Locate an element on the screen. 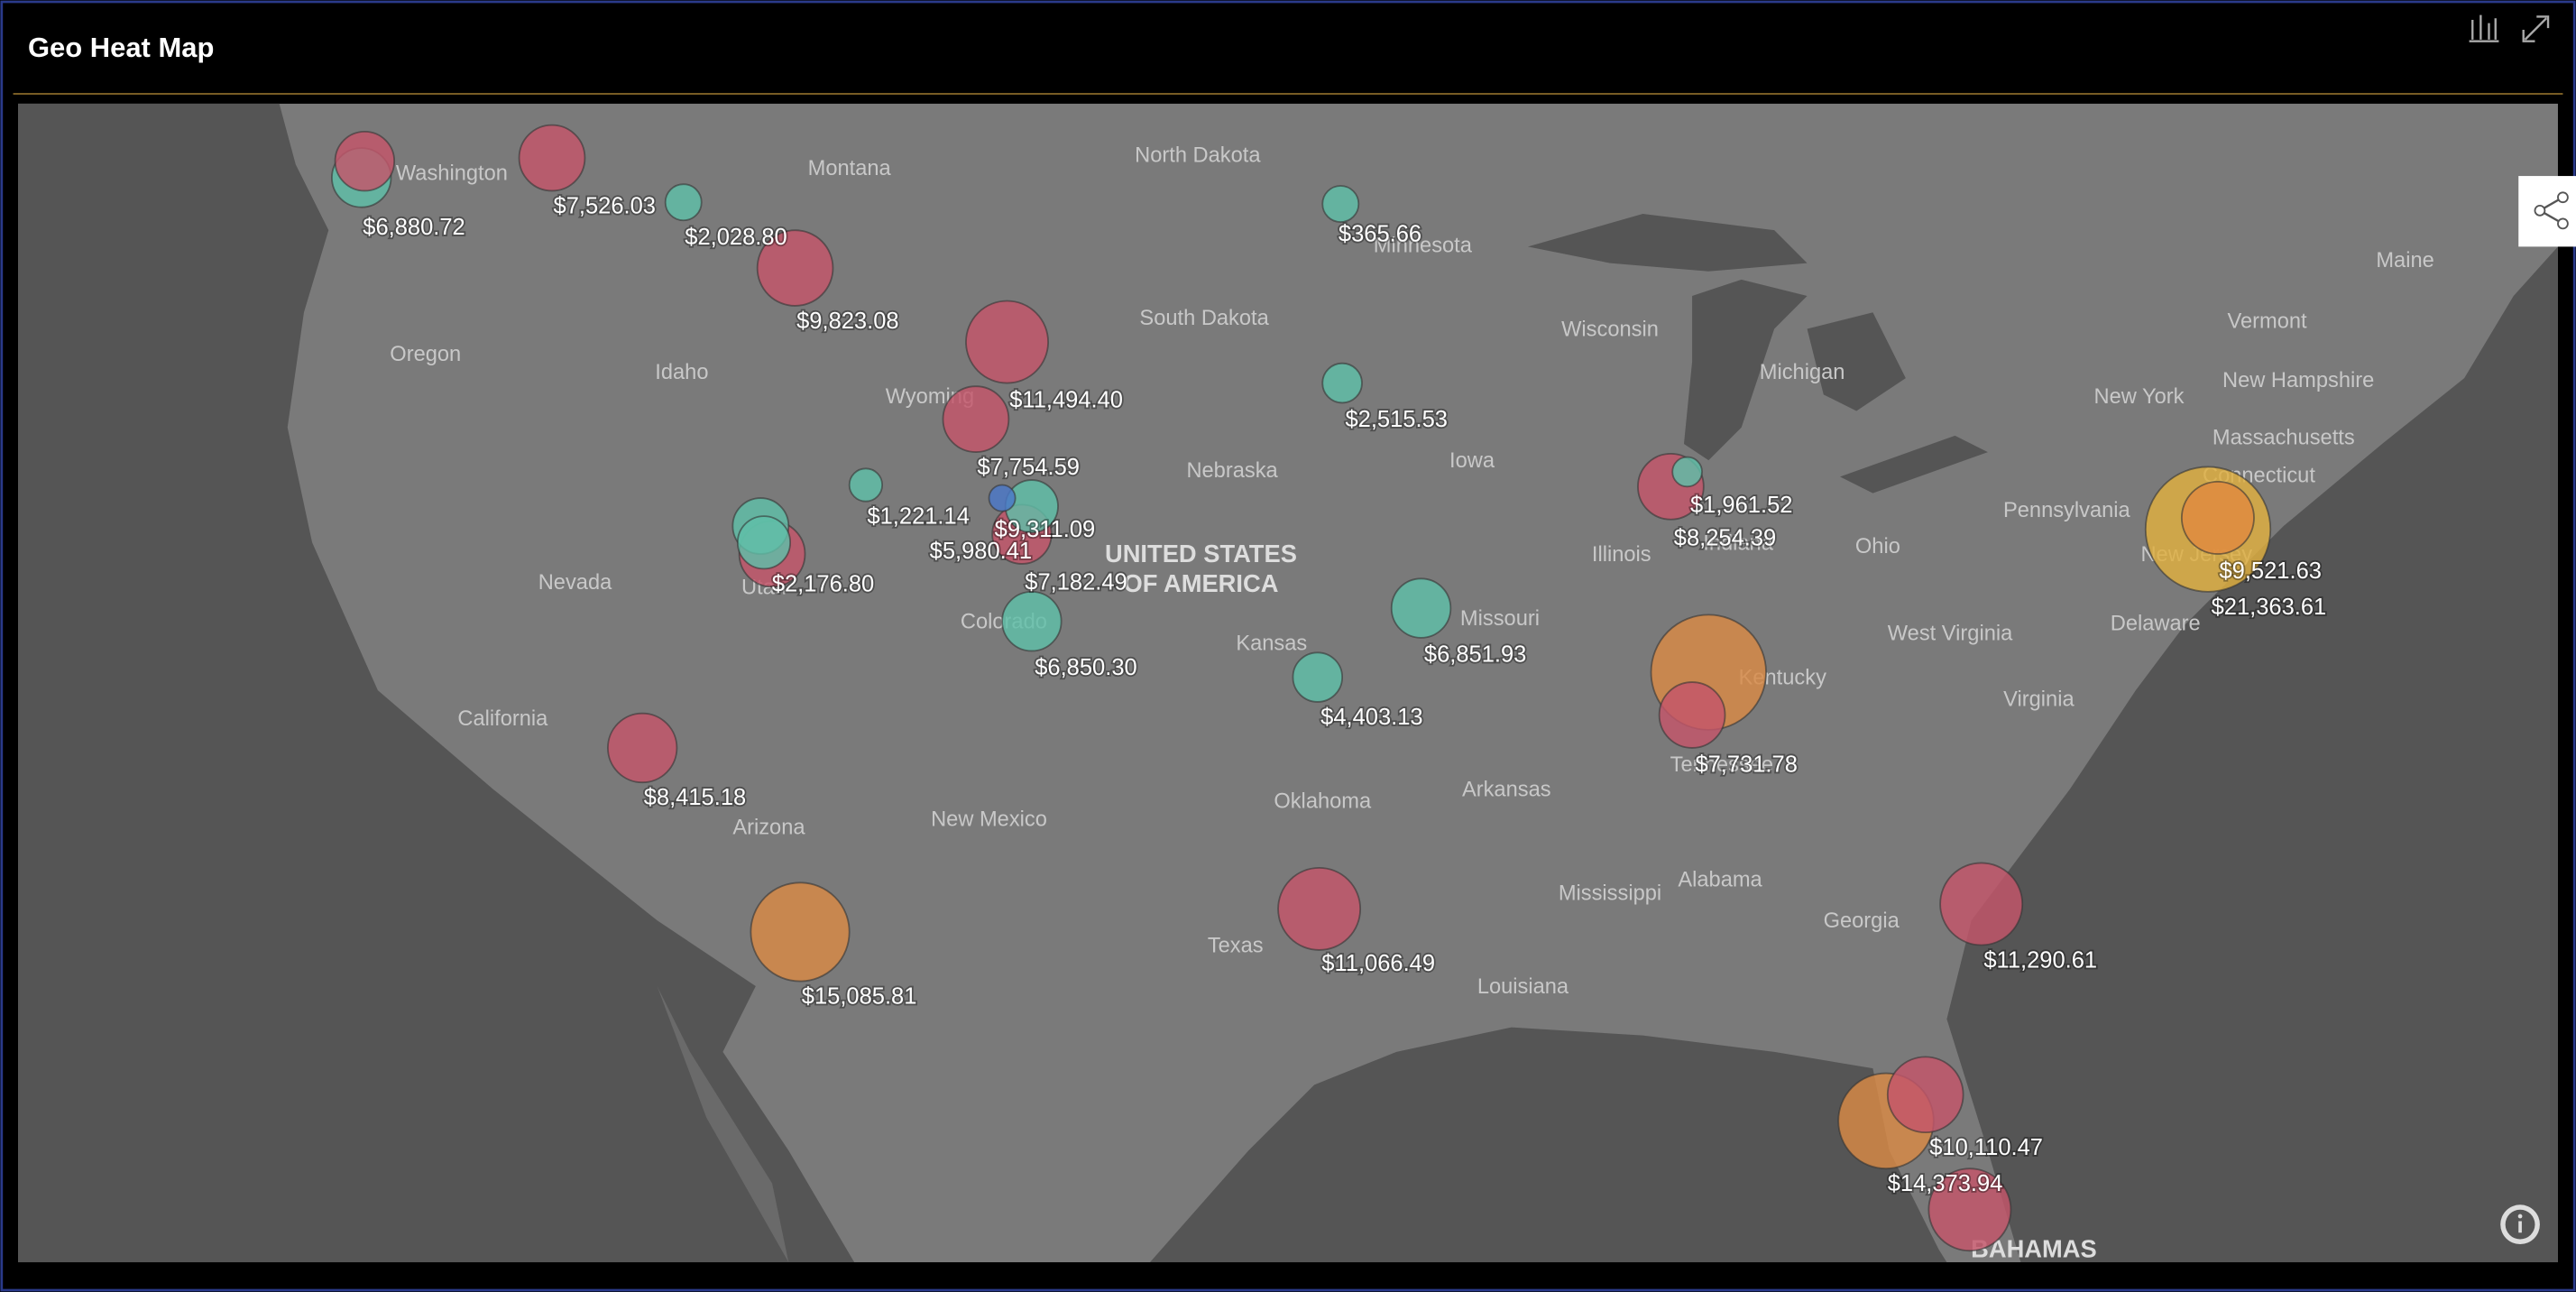 This screenshot has width=2576, height=1292. state-label: Washington is located at coordinates (452, 174).